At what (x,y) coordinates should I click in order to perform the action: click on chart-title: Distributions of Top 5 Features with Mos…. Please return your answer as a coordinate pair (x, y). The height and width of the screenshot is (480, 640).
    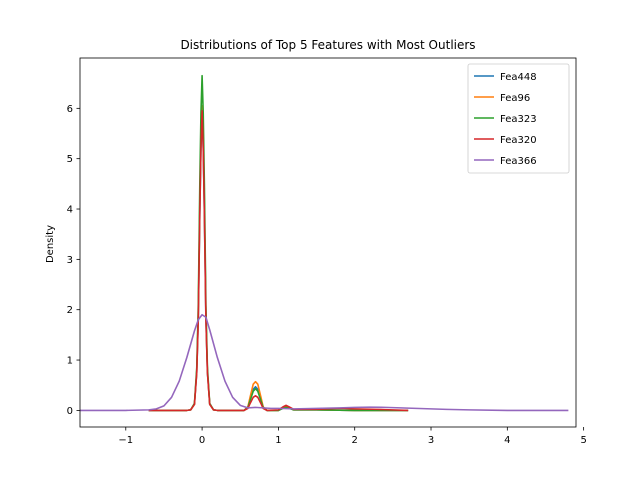
    Looking at the image, I should click on (327, 45).